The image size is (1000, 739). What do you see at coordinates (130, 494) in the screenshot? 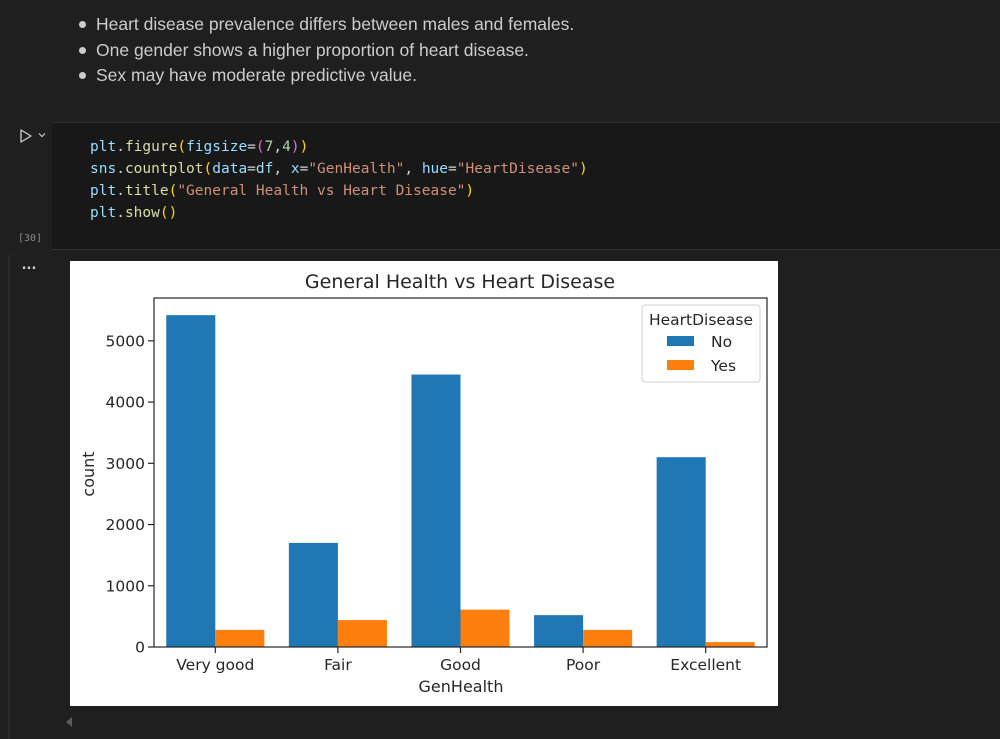
I see `y-axis: 0 1000 2000 3000 4000 5000` at bounding box center [130, 494].